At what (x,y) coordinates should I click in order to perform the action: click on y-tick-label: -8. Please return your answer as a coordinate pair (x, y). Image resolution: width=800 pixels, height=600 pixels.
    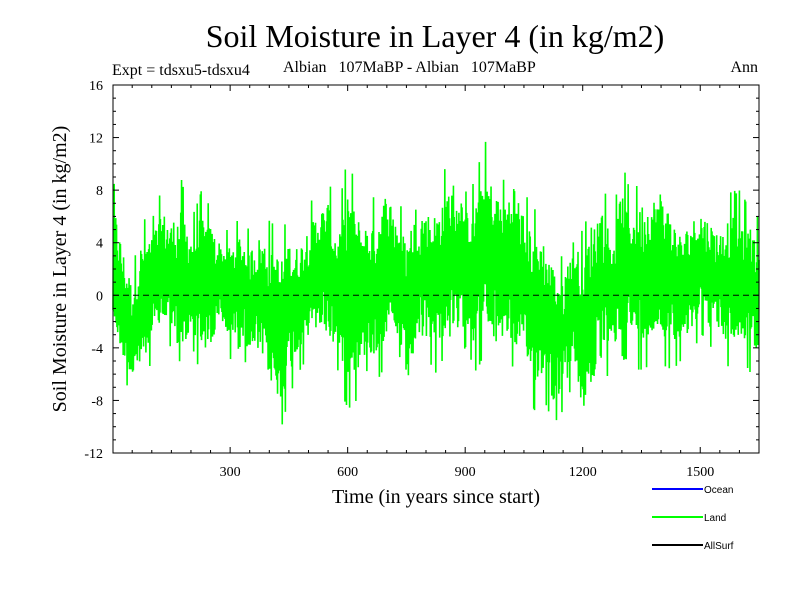
    Looking at the image, I should click on (97, 401).